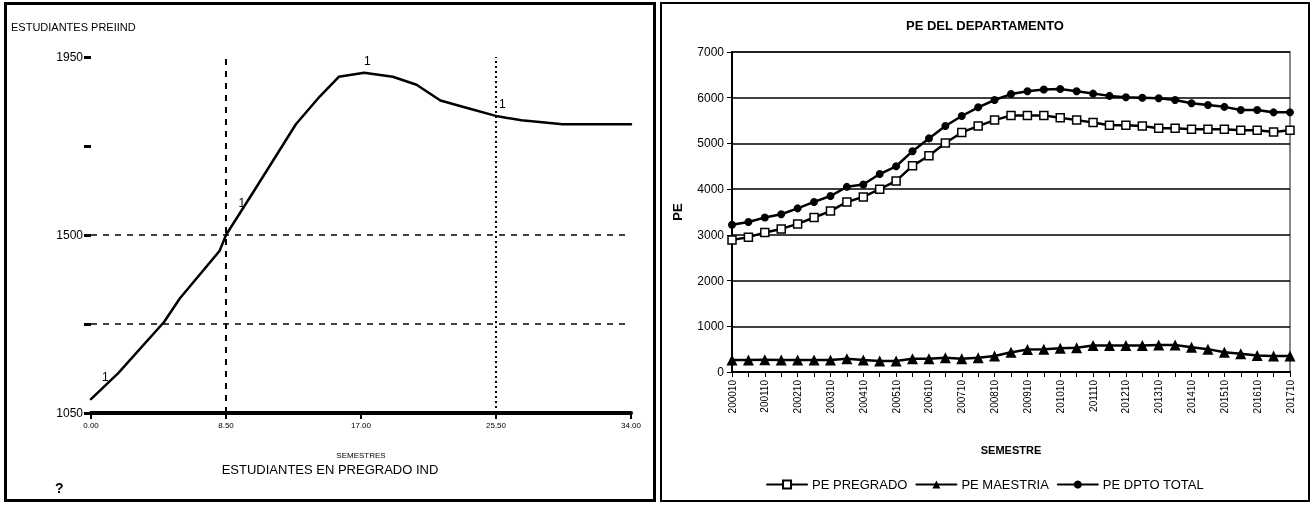  Describe the element at coordinates (677, 212) in the screenshot. I see `y-axis-title: PE` at that location.